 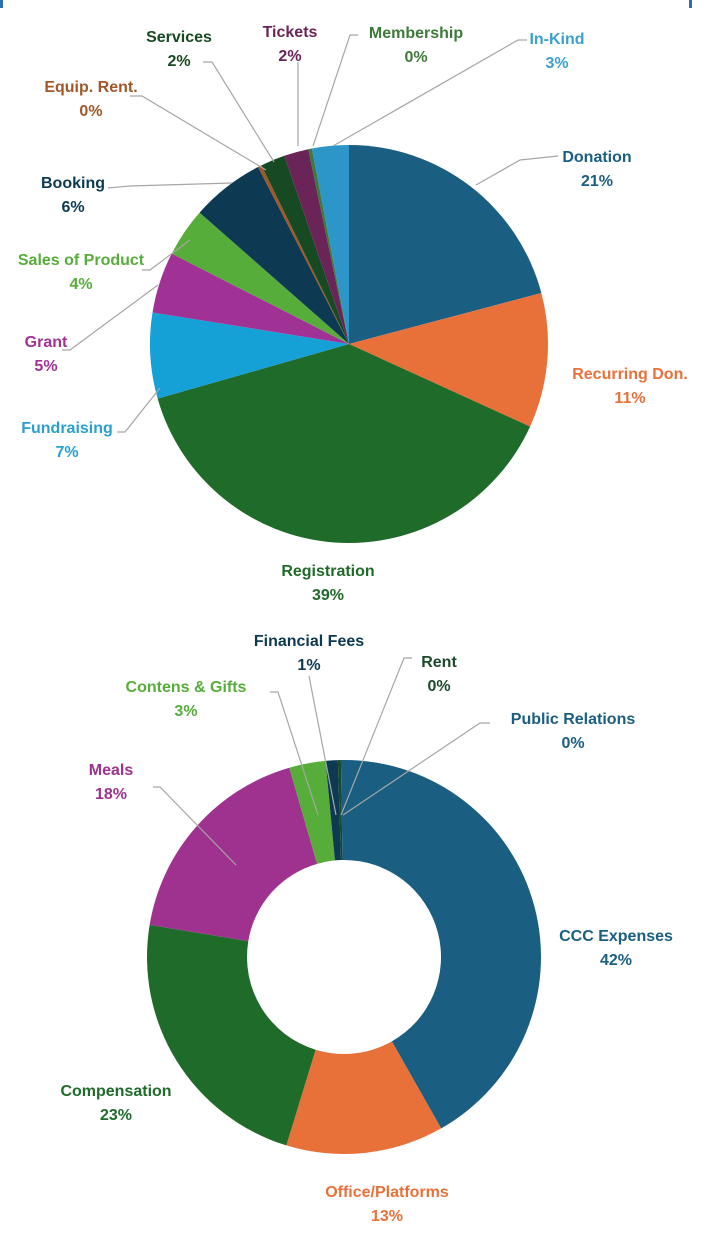 I want to click on category-label: Grant, so click(x=46, y=342).